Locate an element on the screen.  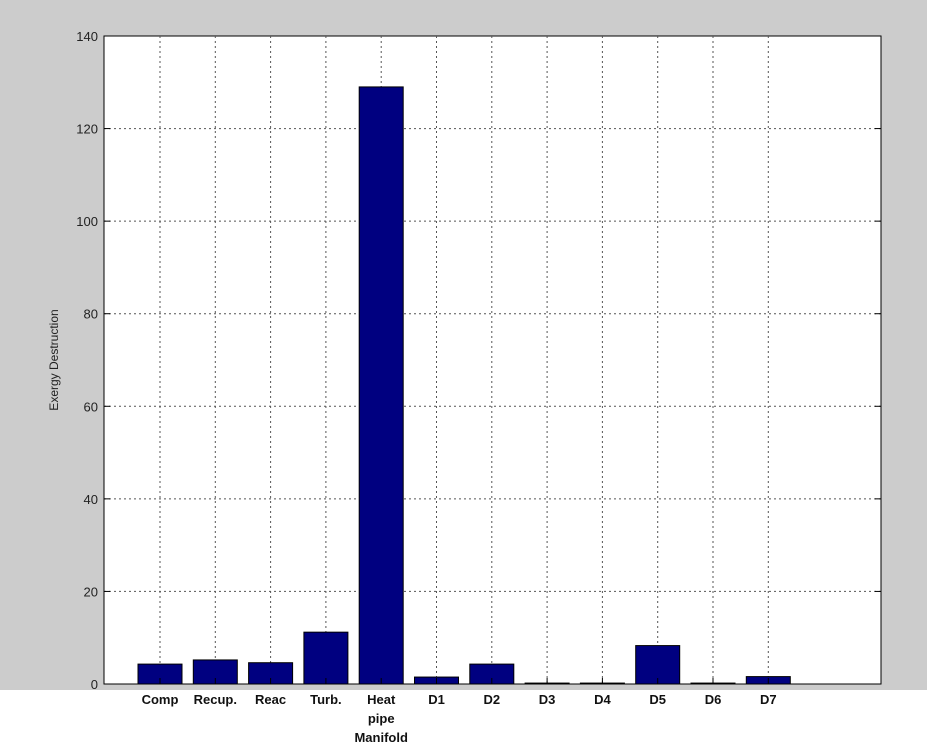
x-tick-label: Reac is located at coordinates (270, 699).